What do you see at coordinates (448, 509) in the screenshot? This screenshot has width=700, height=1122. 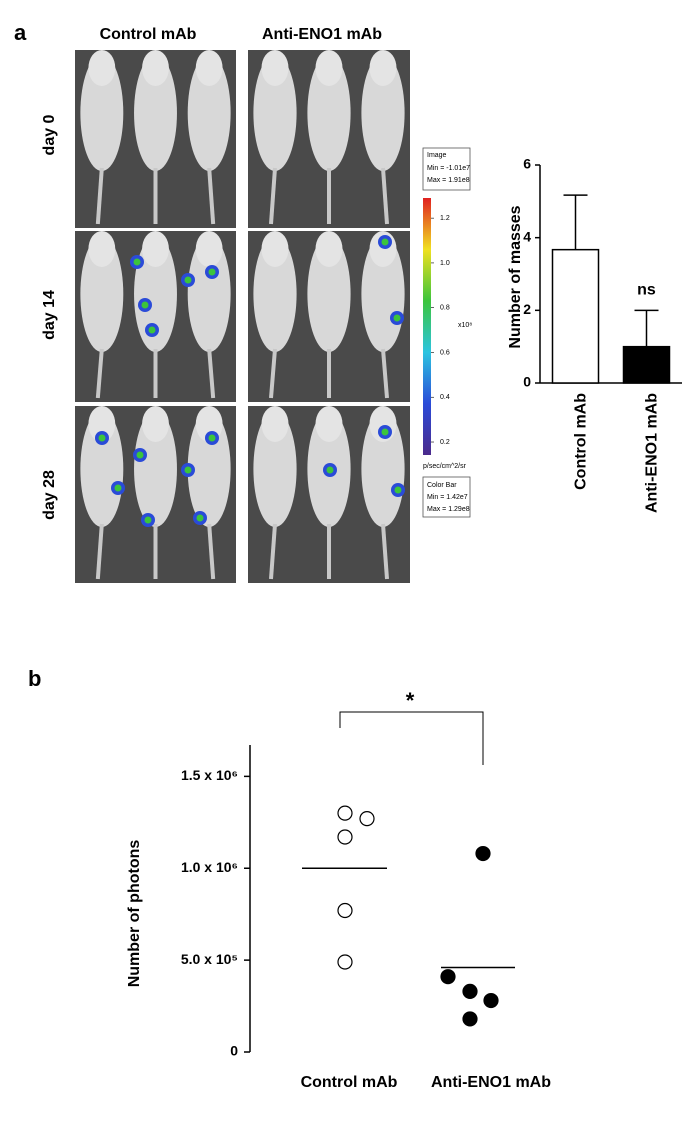 I see `info-text: Max = 1.29e8` at bounding box center [448, 509].